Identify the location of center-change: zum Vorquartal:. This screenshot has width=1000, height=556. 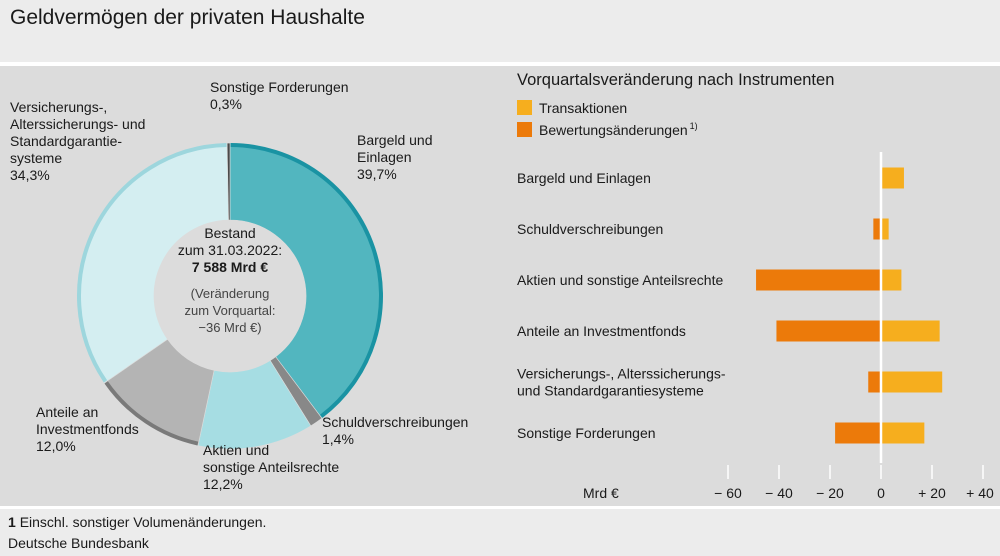
(229, 310).